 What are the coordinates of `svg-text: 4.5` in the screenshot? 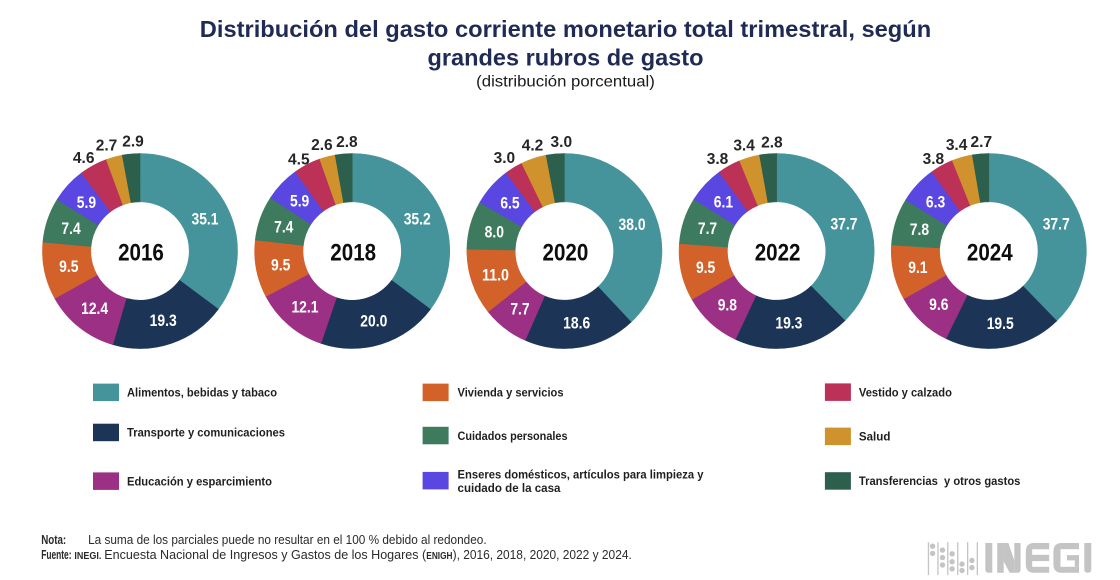 It's located at (299, 159).